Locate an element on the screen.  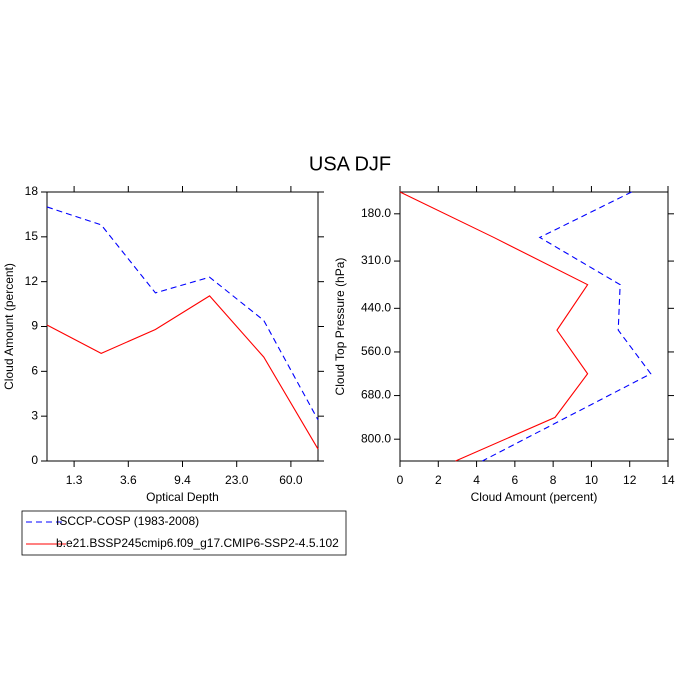
x-tick-label: 12 is located at coordinates (630, 480).